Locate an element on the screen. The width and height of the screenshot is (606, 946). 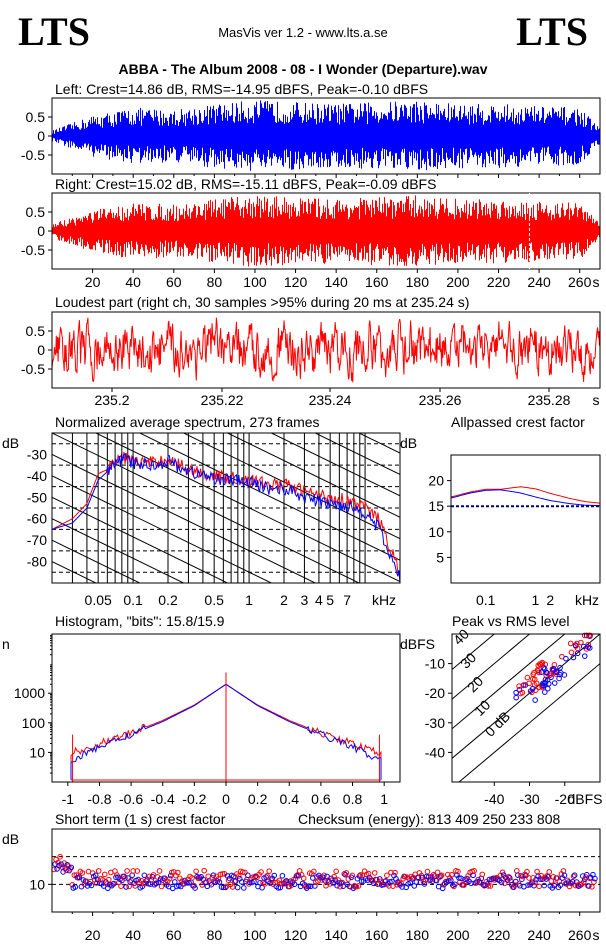
crest-series-blue is located at coordinates (525, 498).